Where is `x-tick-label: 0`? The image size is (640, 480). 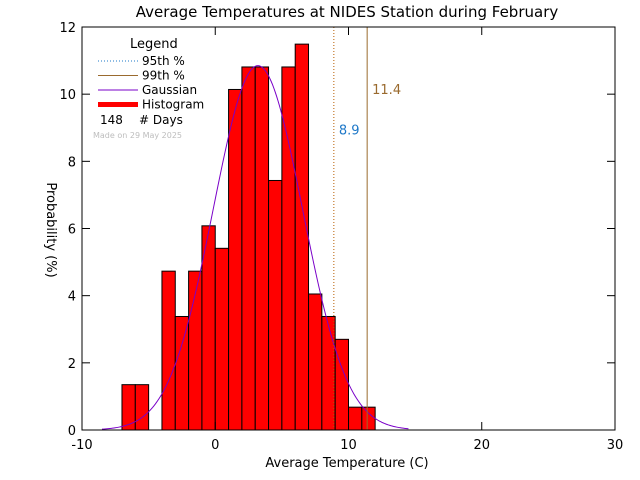 x-tick-label: 0 is located at coordinates (215, 445).